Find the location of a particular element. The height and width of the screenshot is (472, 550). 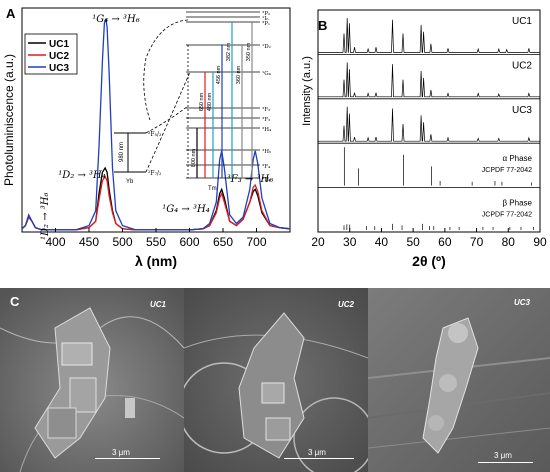

x-tick-label: 80 is located at coordinates (509, 242).